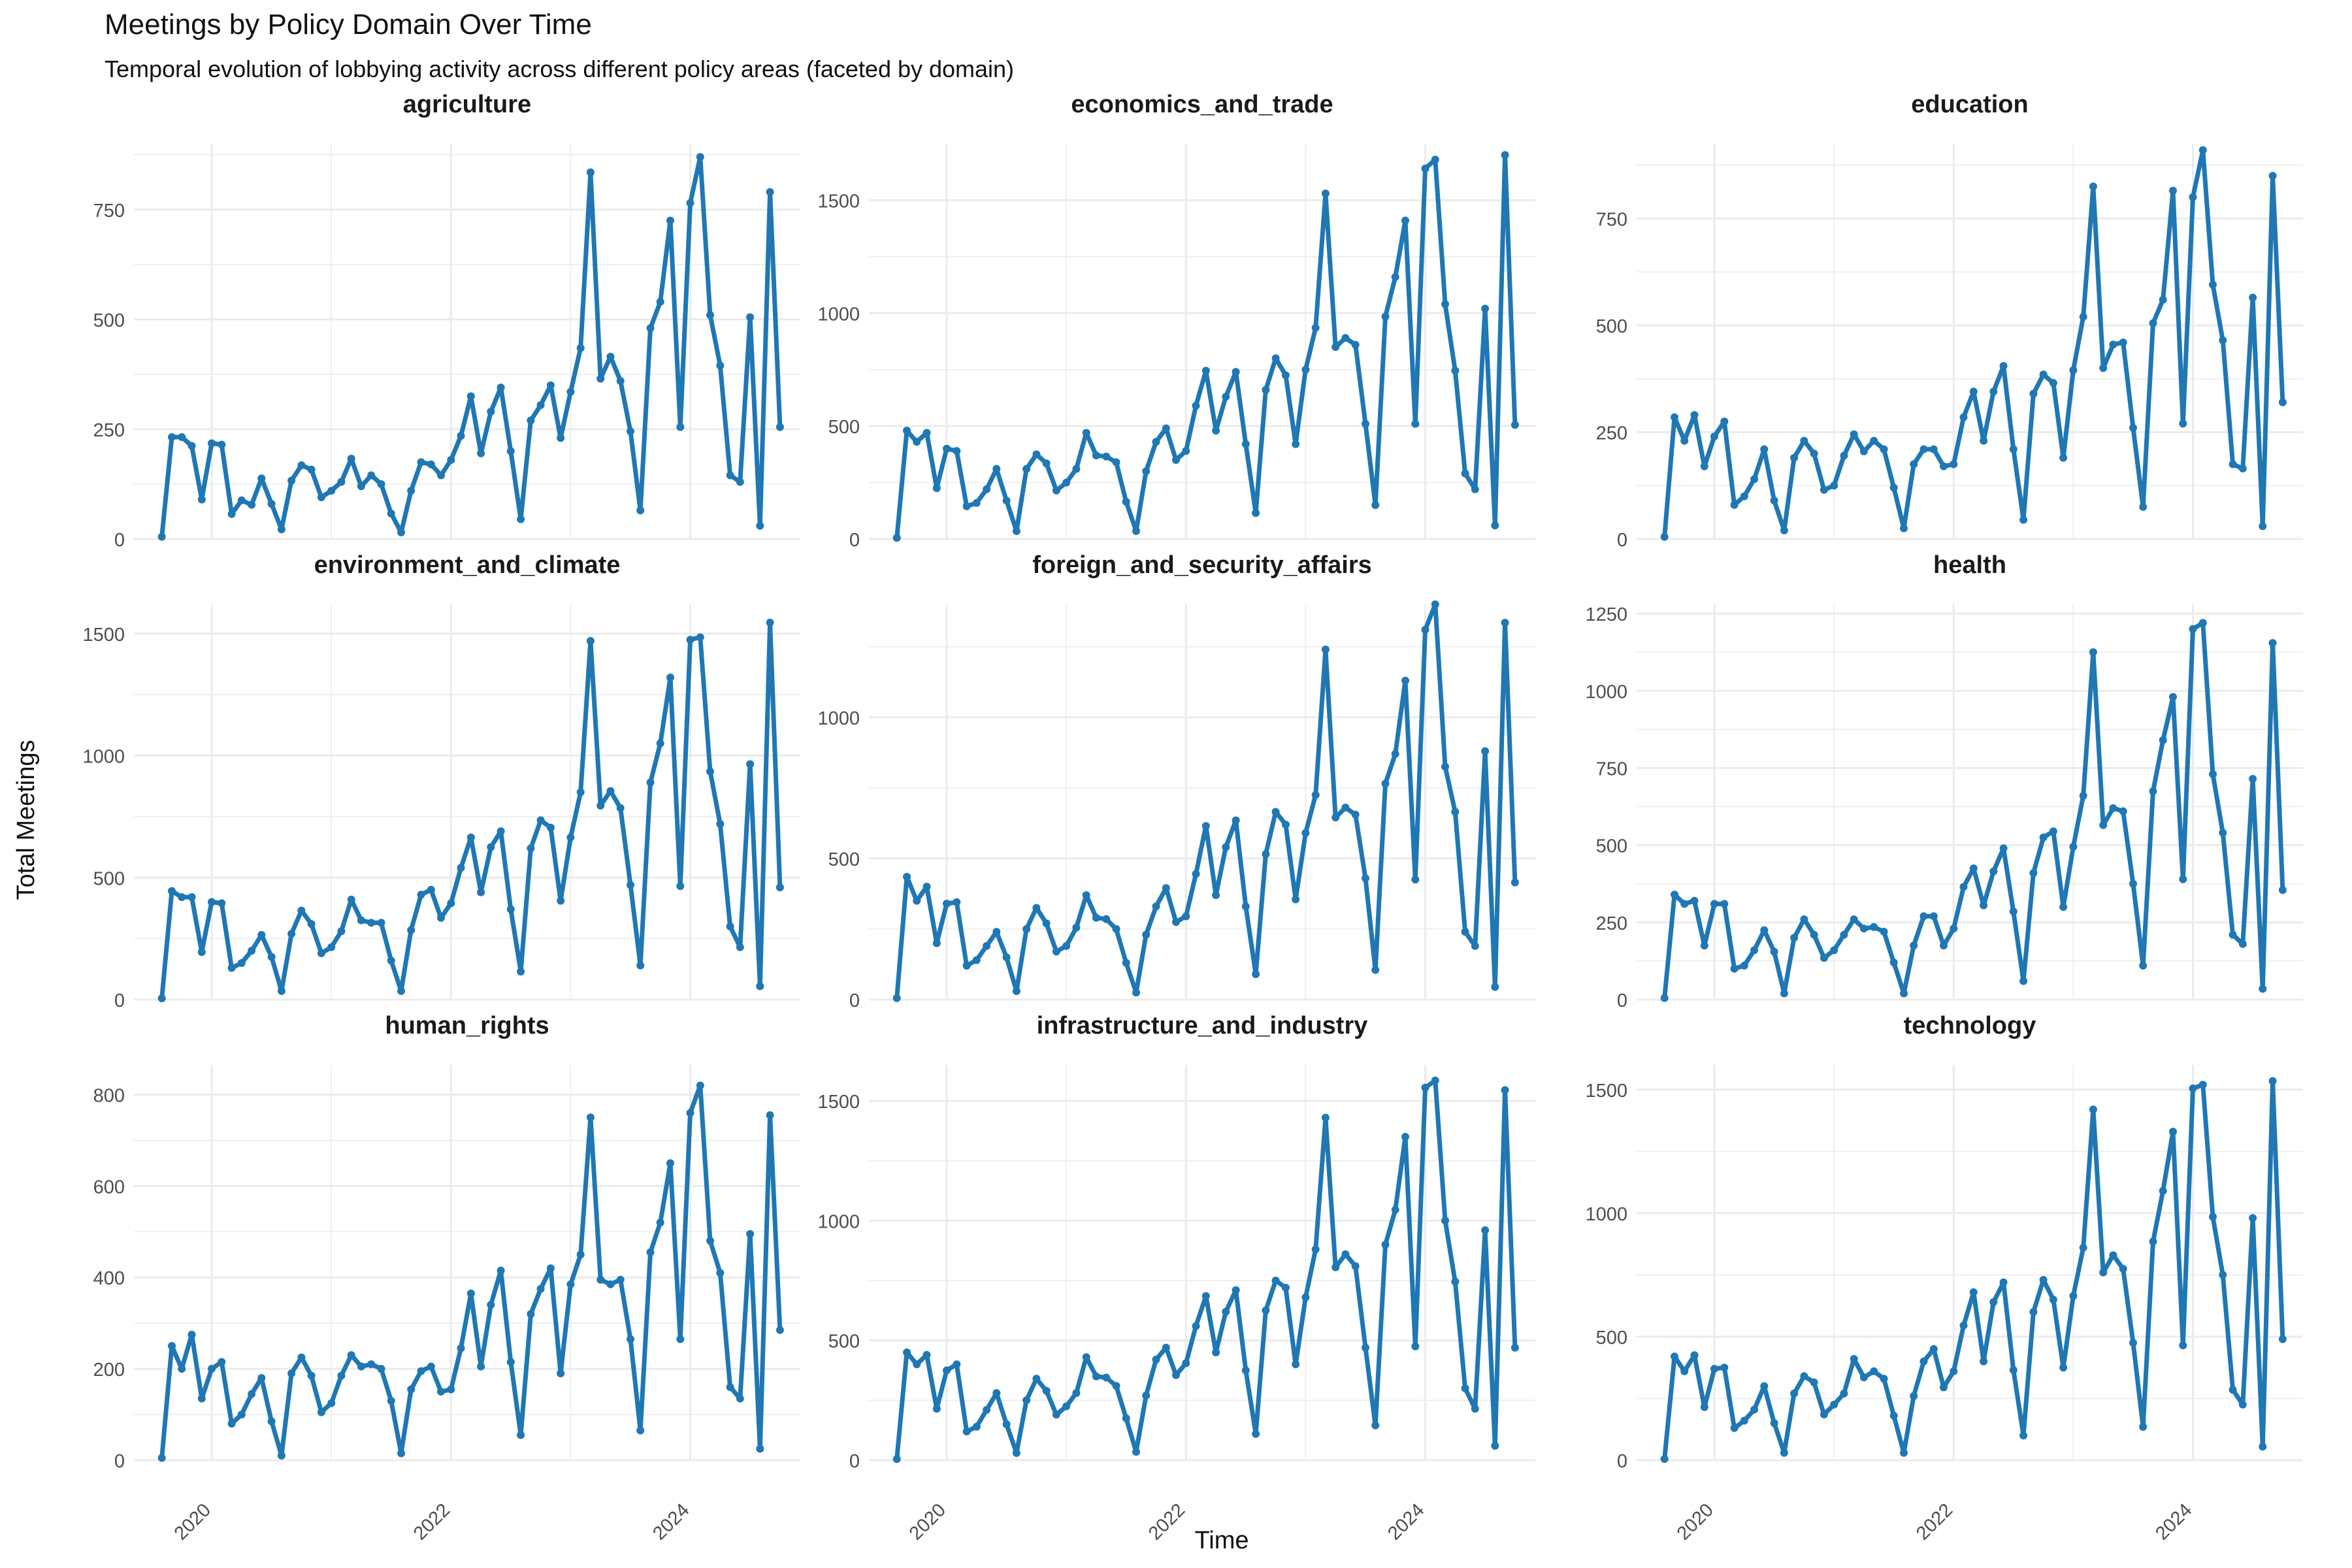 This screenshot has width=2352, height=1568. What do you see at coordinates (103, 635) in the screenshot?
I see `y-tick-label: 1500` at bounding box center [103, 635].